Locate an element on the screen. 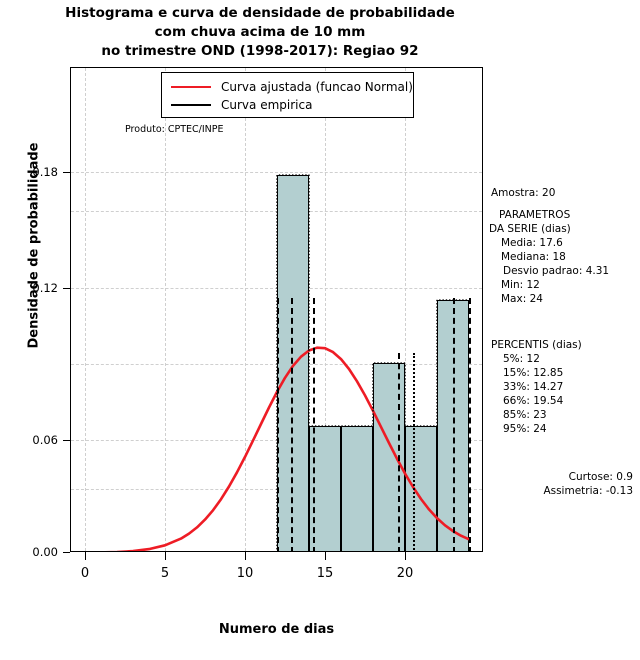  stat-p66: 66%: 19.54 is located at coordinates (533, 401).